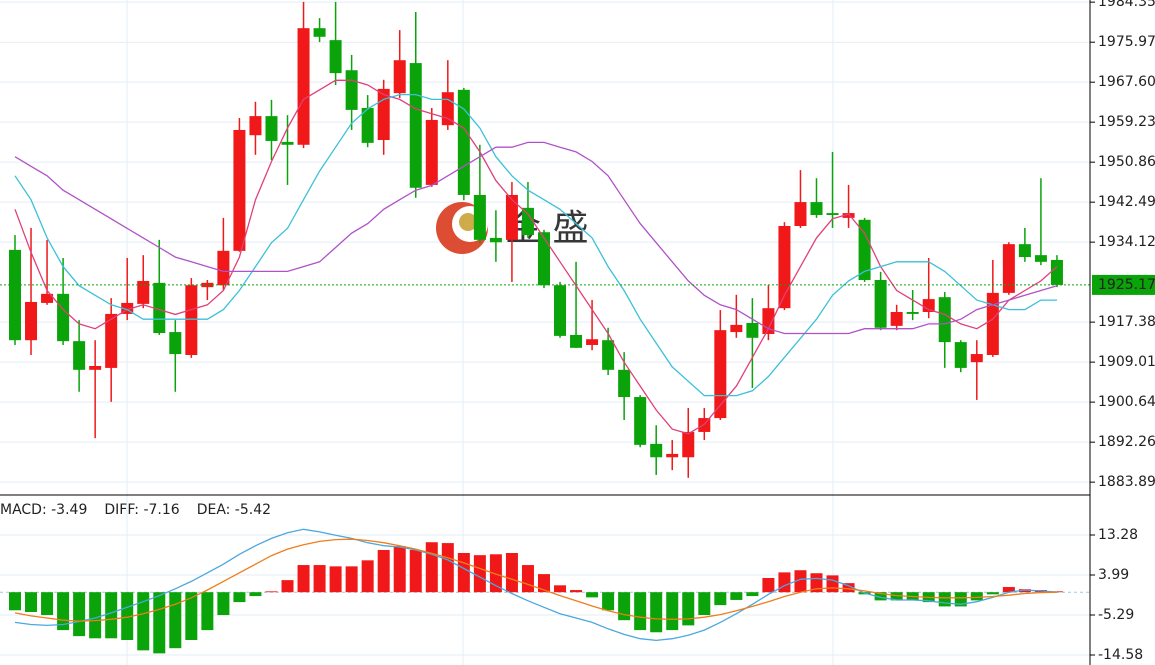  Describe the element at coordinates (234, 510) in the screenshot. I see `legend-entry: DEA: -5.42` at that location.